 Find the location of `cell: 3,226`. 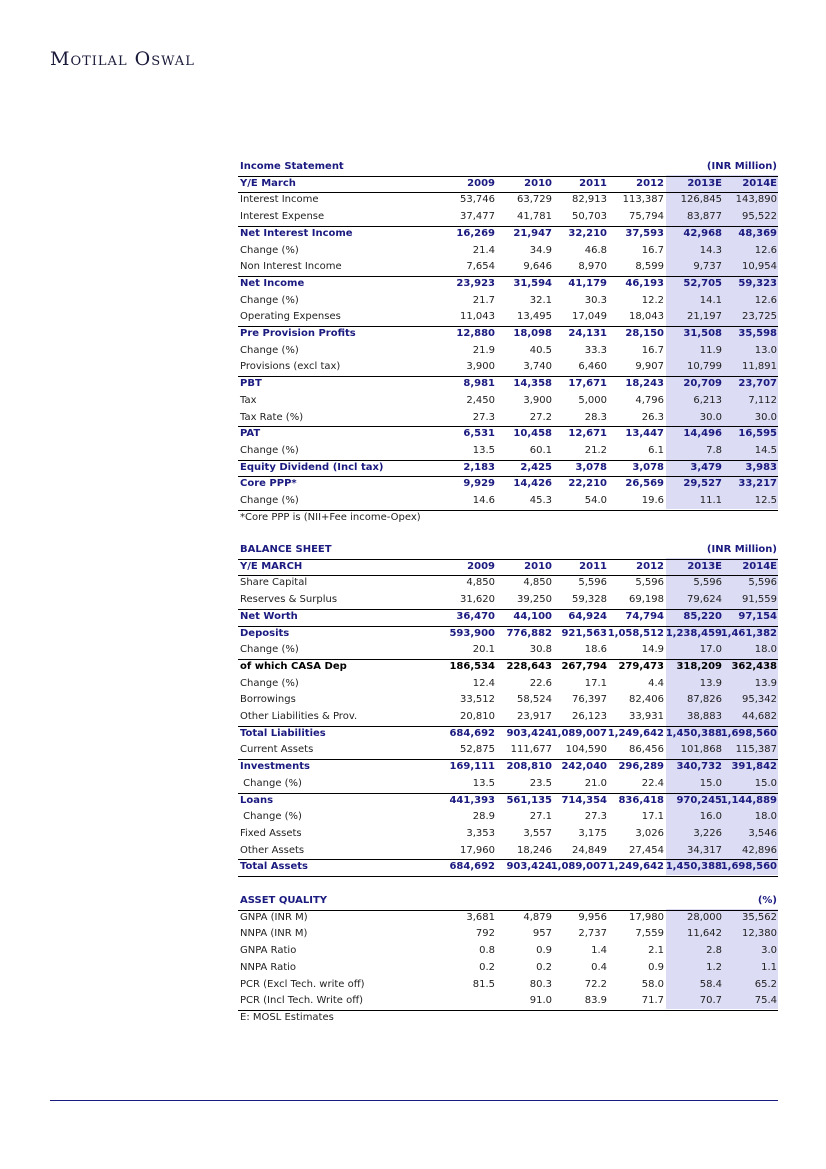

cell: 3,226 is located at coordinates (707, 833).